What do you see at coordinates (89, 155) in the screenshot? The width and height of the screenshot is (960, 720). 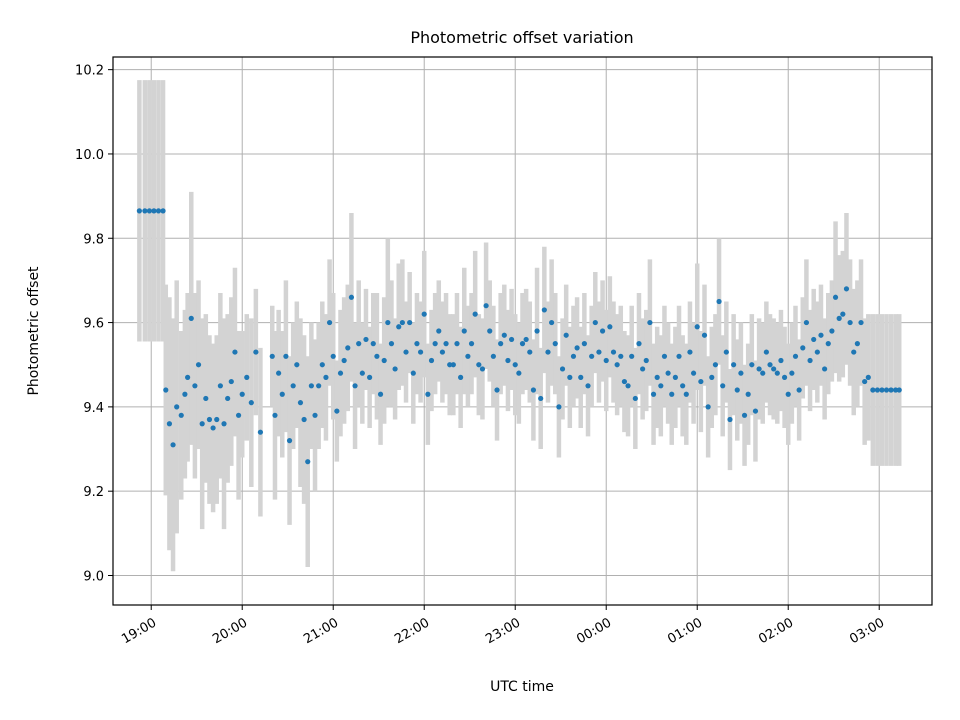 I see `y-tick-label: 10.0` at bounding box center [89, 155].